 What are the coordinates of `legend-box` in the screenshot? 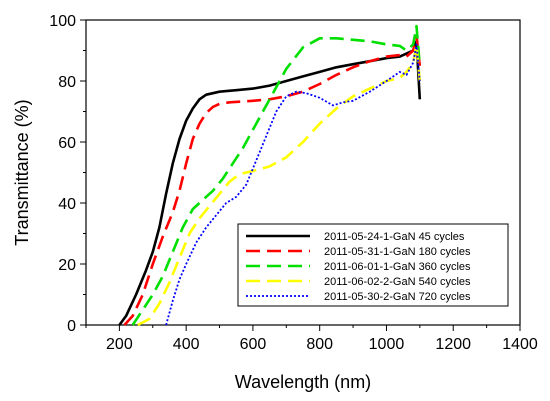 It's located at (373, 265).